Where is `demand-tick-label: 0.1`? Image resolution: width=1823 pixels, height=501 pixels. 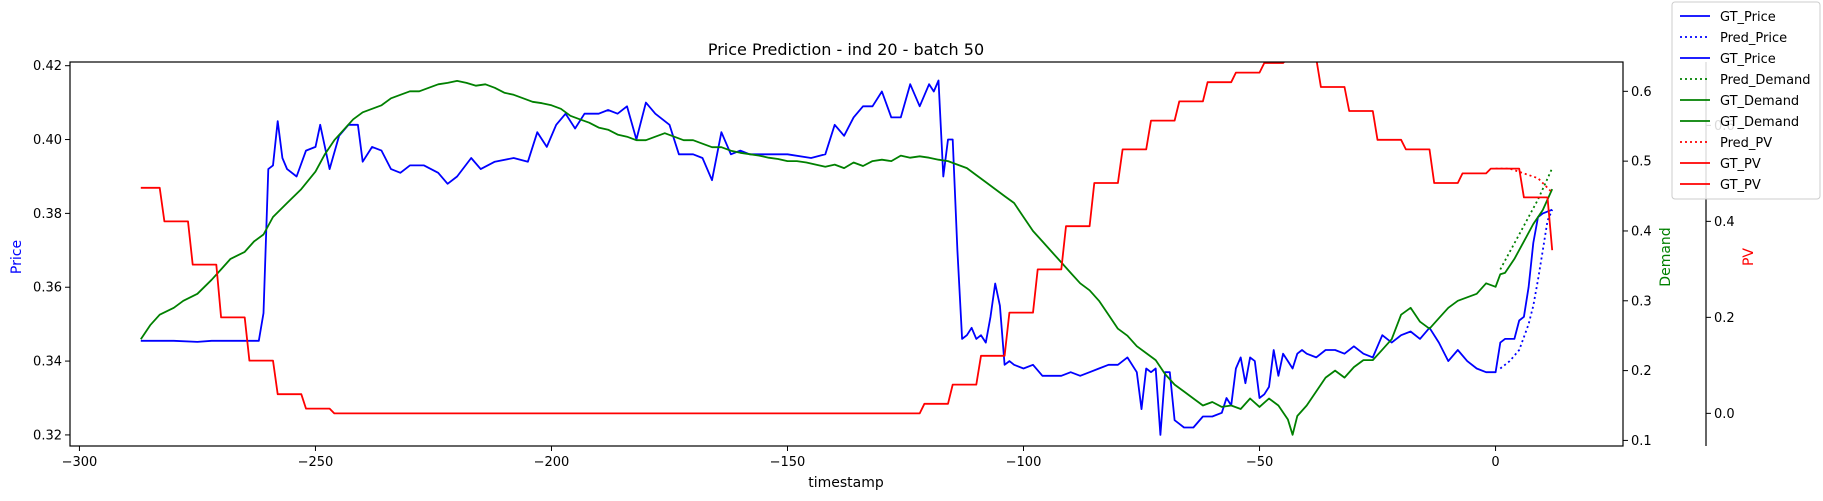 demand-tick-label: 0.1 is located at coordinates (1641, 441).